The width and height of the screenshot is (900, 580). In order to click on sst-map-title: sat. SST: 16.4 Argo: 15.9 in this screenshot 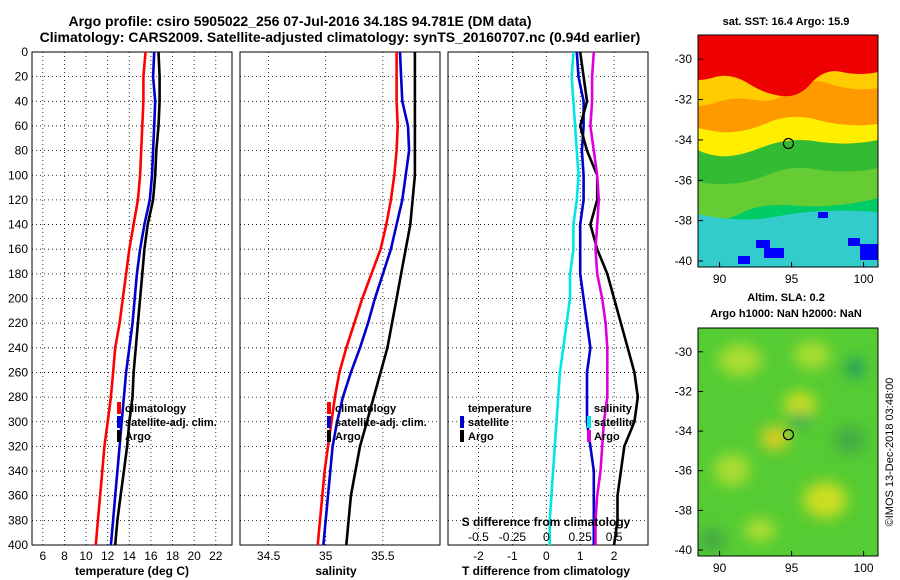, I will do `click(786, 22)`.